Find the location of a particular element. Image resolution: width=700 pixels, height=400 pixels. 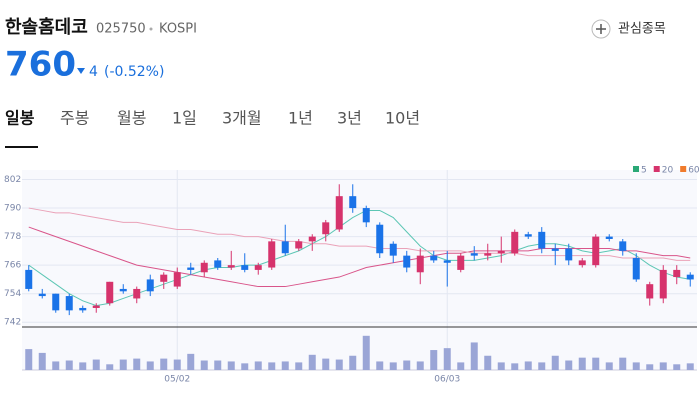

y-tick-label: 802 is located at coordinates (12, 180).